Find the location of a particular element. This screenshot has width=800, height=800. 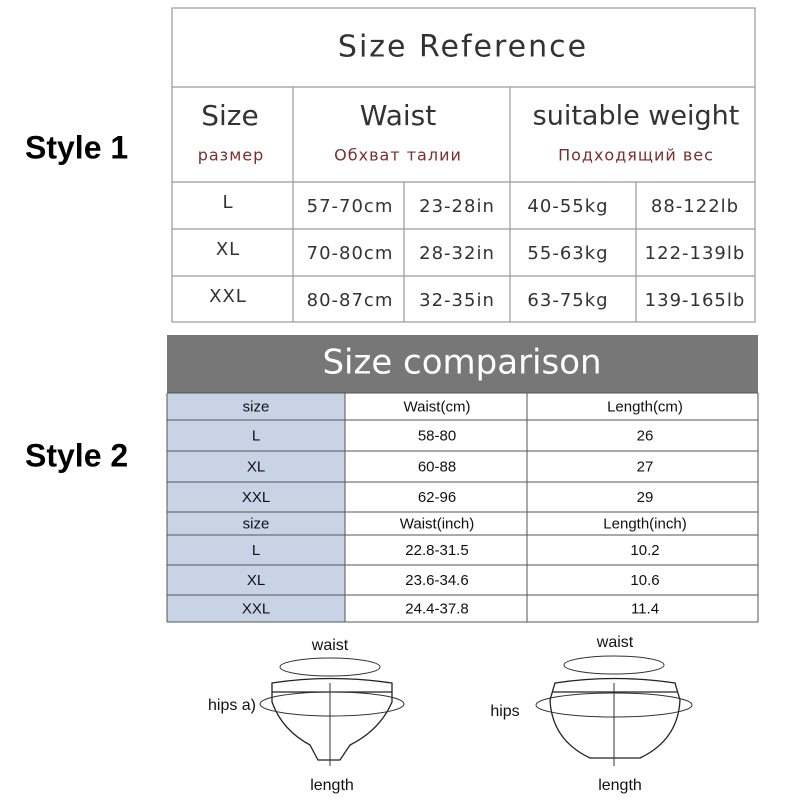

cell: 55-63kg is located at coordinates (567, 253).